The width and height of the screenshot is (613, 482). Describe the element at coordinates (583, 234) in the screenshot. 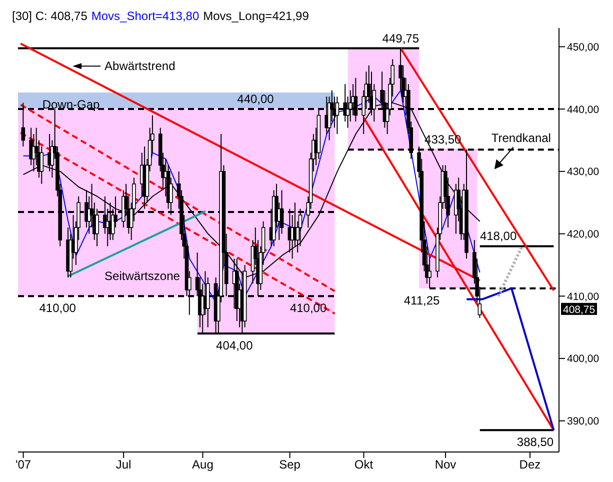

I see `y-tick-label: 420,00` at that location.